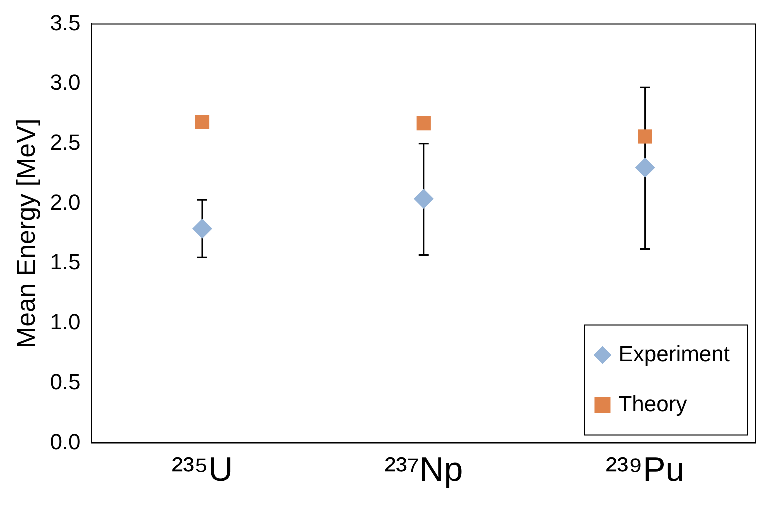  What do you see at coordinates (65, 83) in the screenshot?
I see `y-tick-label: 3.0` at bounding box center [65, 83].